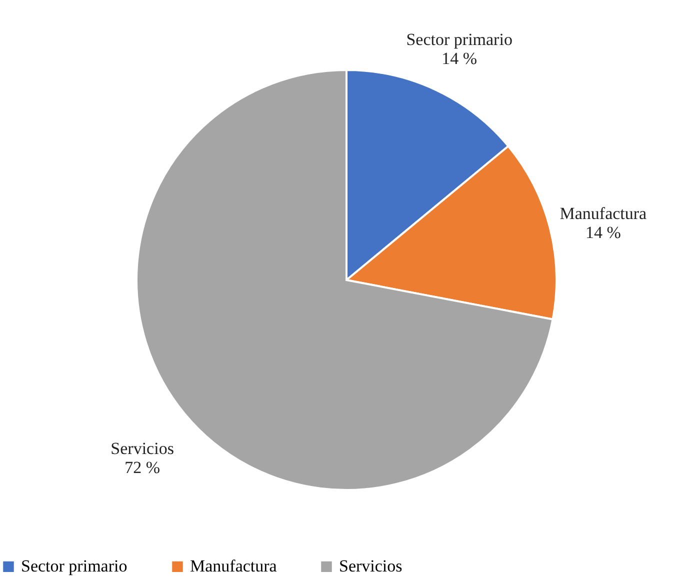 This screenshot has width=693, height=578. I want to click on slice-label: Servicios, so click(142, 448).